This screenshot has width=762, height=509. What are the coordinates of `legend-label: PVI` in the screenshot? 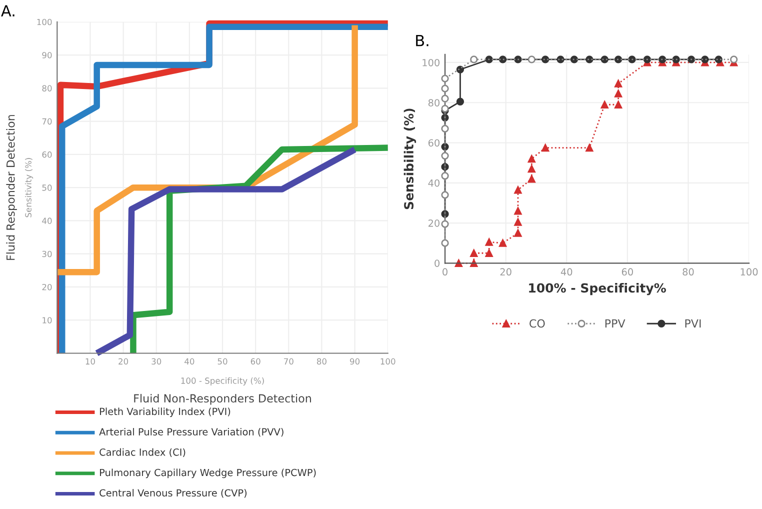 It's located at (693, 323).